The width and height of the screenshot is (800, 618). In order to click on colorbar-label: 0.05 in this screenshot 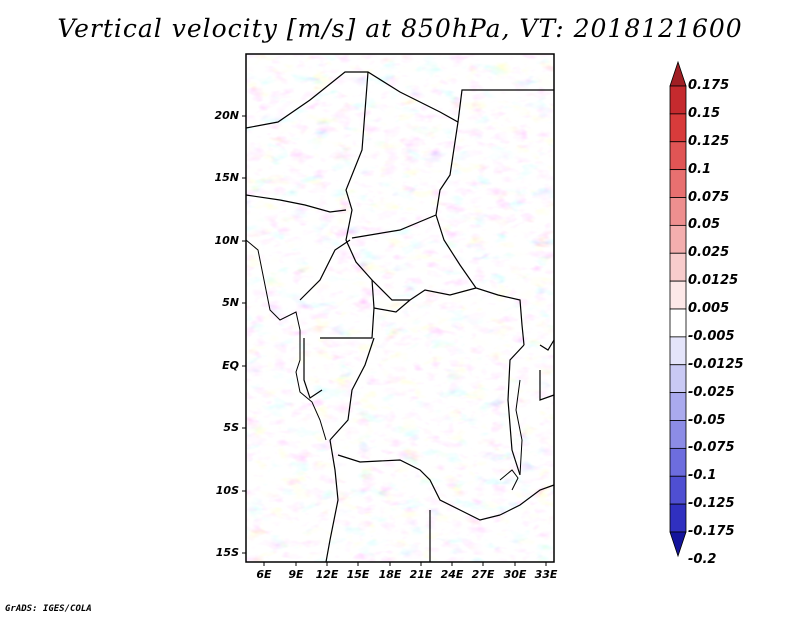, I will do `click(704, 225)`.